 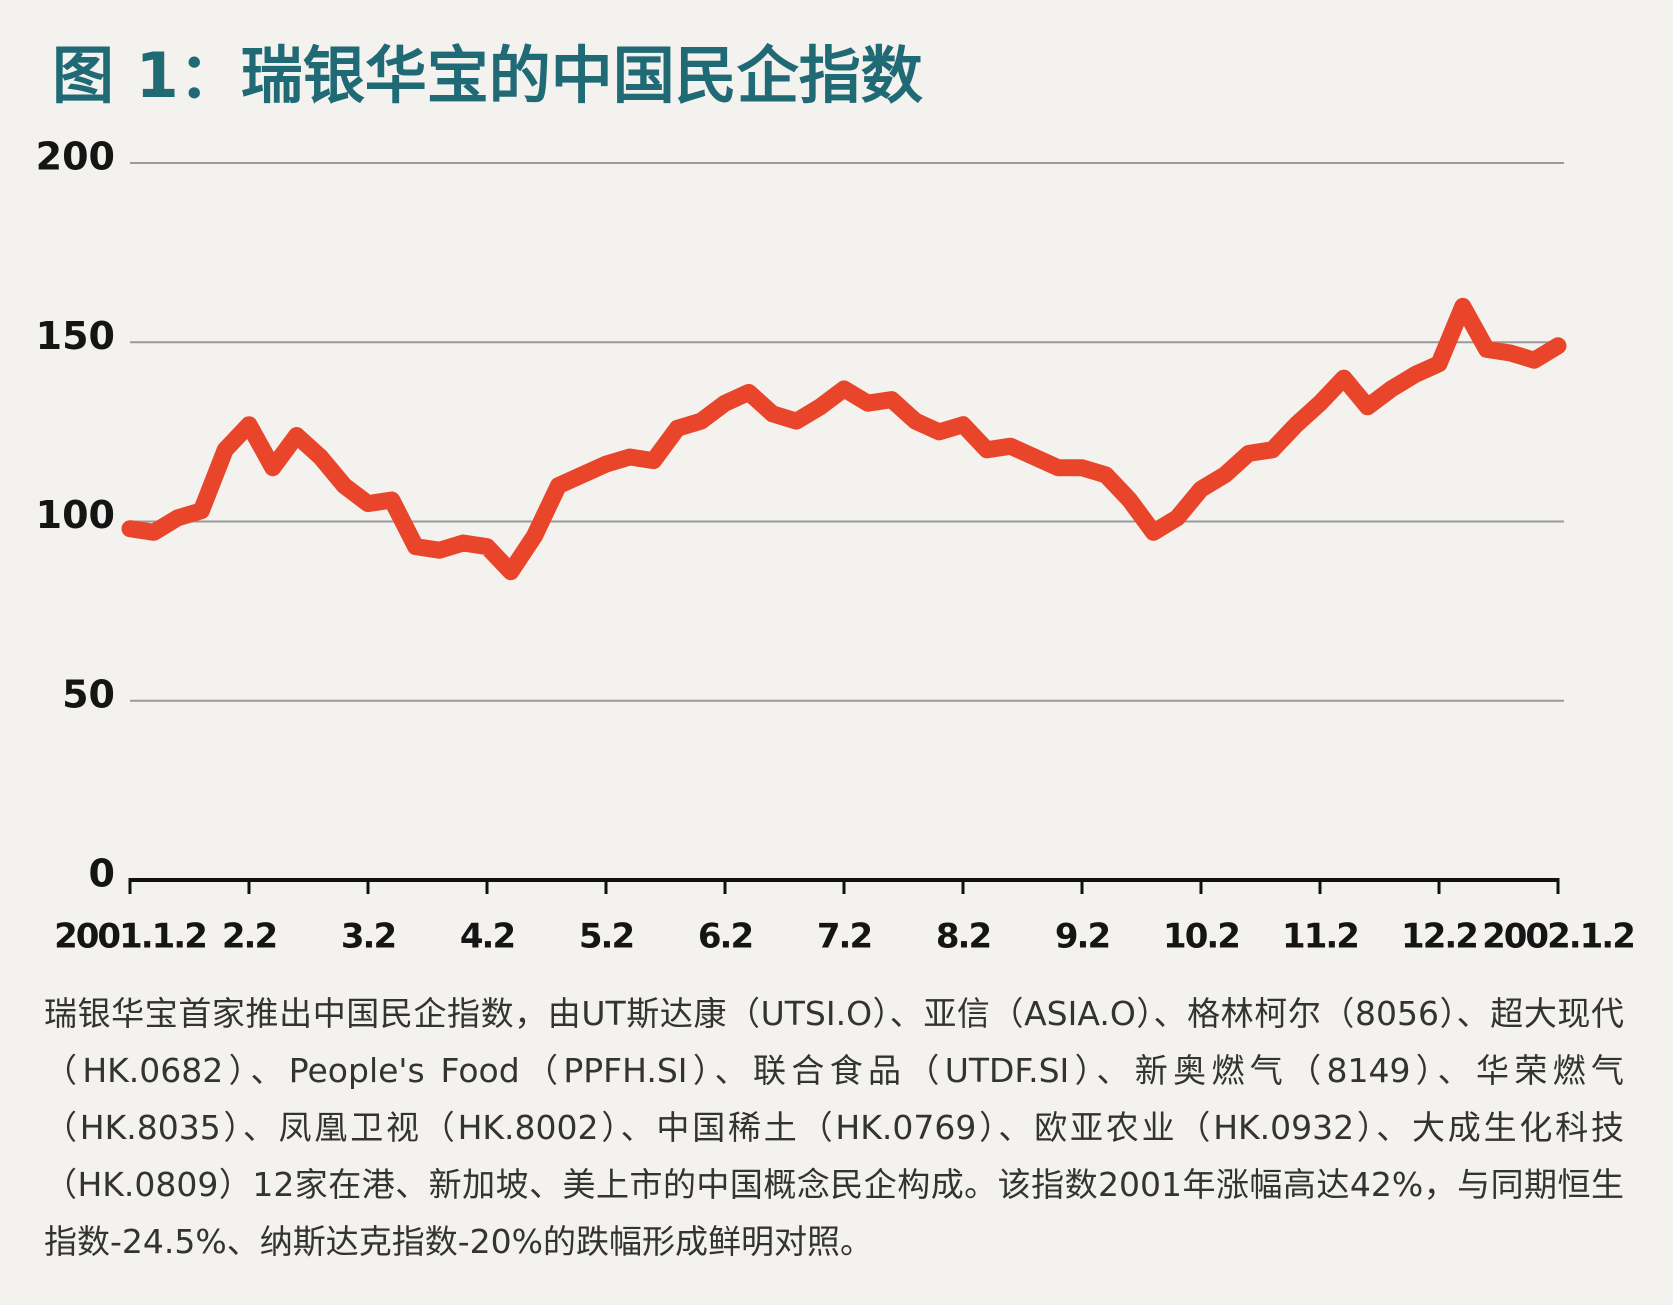 I want to click on x-tick-label: 8.2, so click(x=963, y=937).